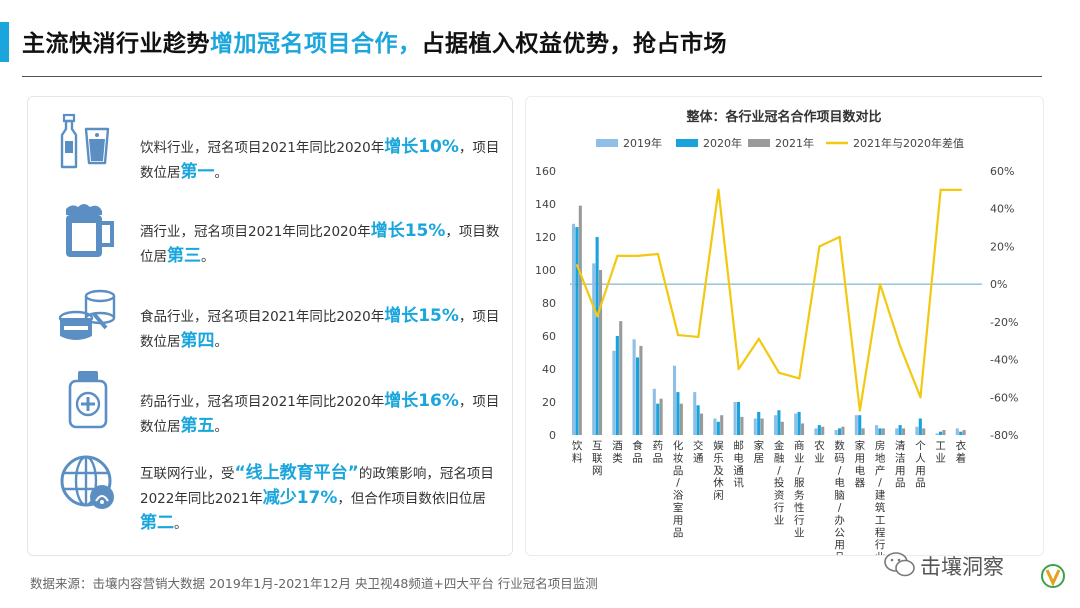 The height and width of the screenshot is (608, 1080). What do you see at coordinates (1004, 360) in the screenshot?
I see `y-right-tick-label: -40%` at bounding box center [1004, 360].